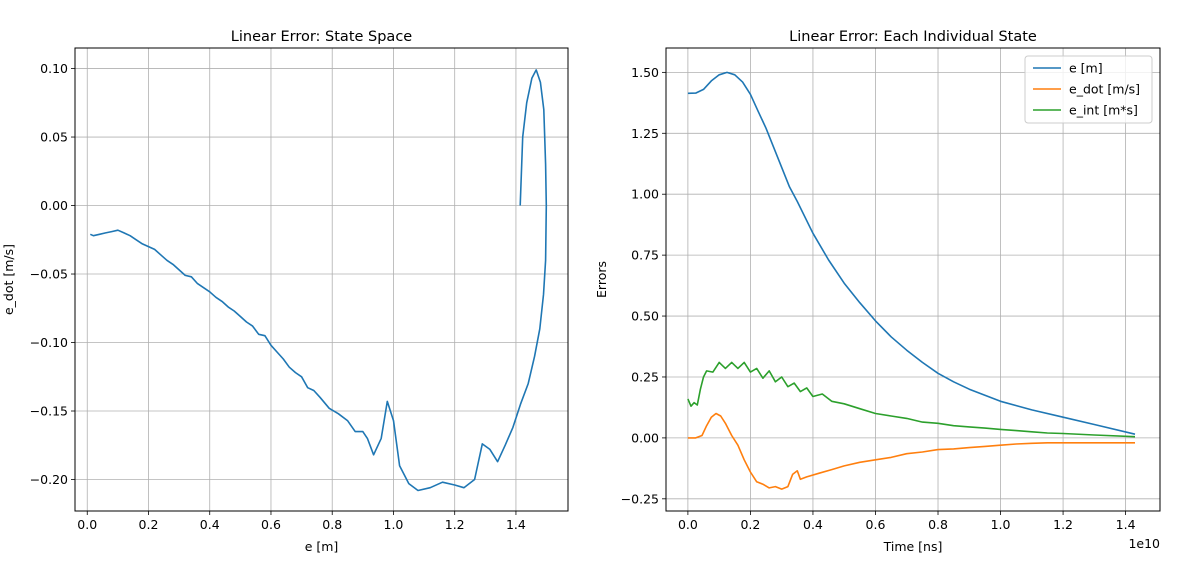 This screenshot has height=563, width=1204. I want to click on legend: e [m] e_dot [m/s] e_int [m*s], so click(1088, 89).